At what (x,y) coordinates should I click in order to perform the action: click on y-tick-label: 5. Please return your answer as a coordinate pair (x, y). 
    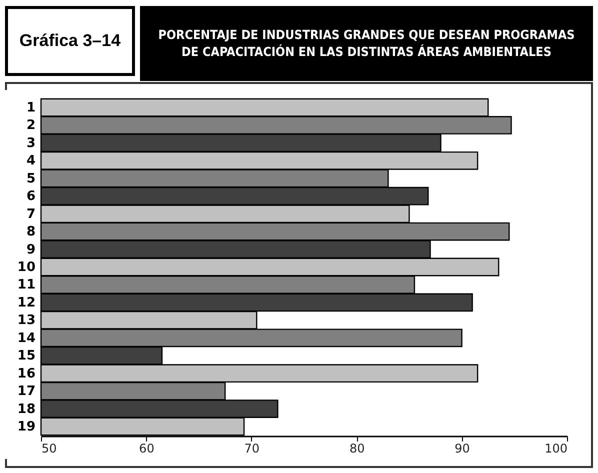
    Looking at the image, I should click on (31, 178).